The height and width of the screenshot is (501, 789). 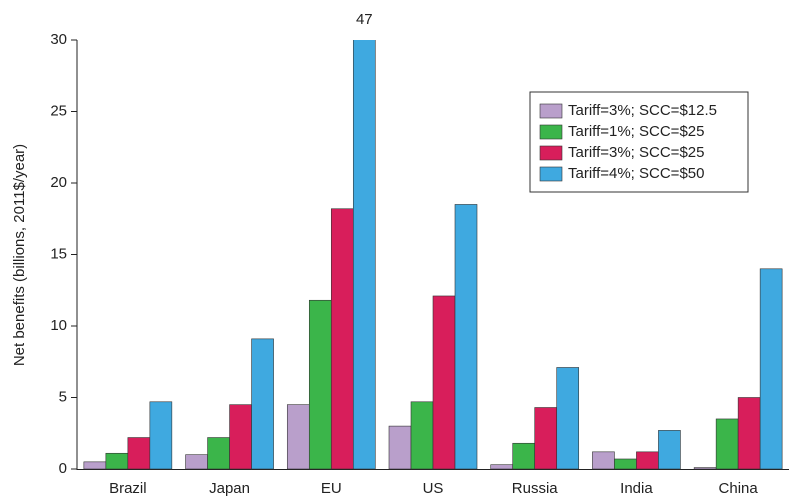 What do you see at coordinates (636, 488) in the screenshot?
I see `x-tick-label: India` at bounding box center [636, 488].